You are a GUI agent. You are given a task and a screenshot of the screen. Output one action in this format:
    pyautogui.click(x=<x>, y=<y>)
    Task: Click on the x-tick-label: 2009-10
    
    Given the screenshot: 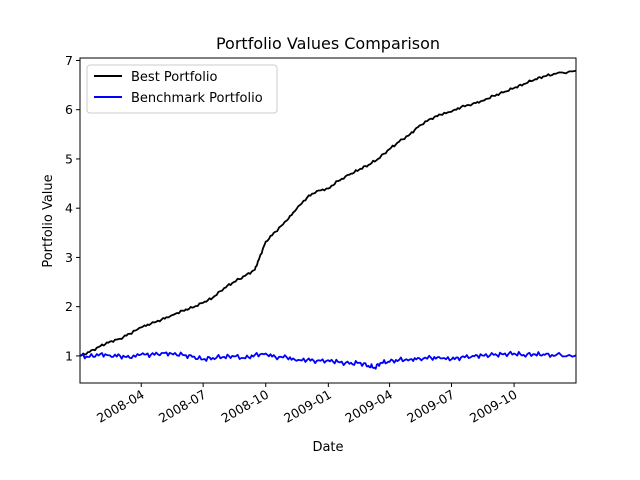 What is the action you would take?
    pyautogui.click(x=493, y=406)
    